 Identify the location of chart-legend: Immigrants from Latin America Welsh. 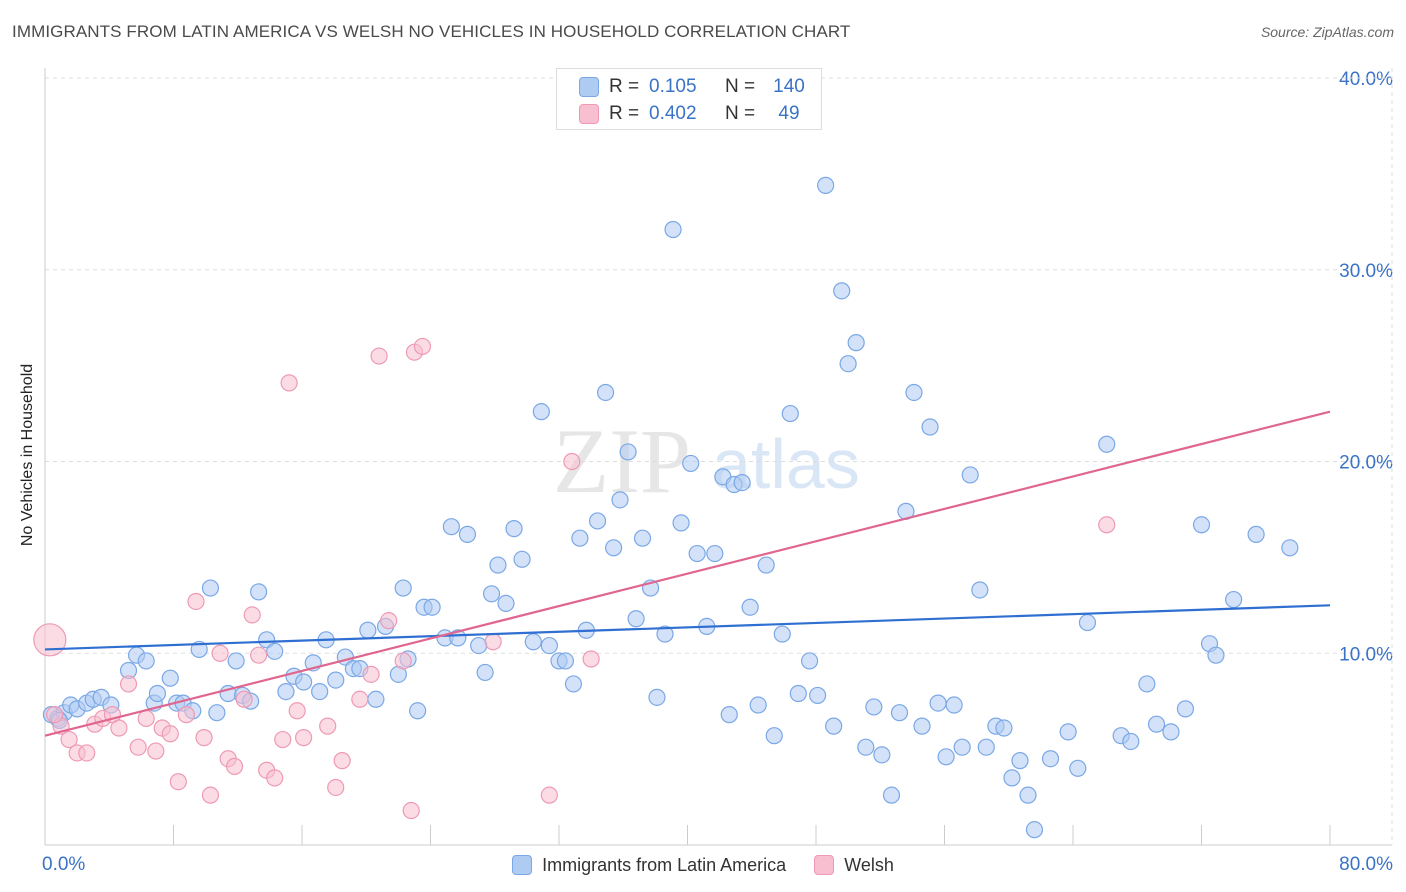
(703, 865).